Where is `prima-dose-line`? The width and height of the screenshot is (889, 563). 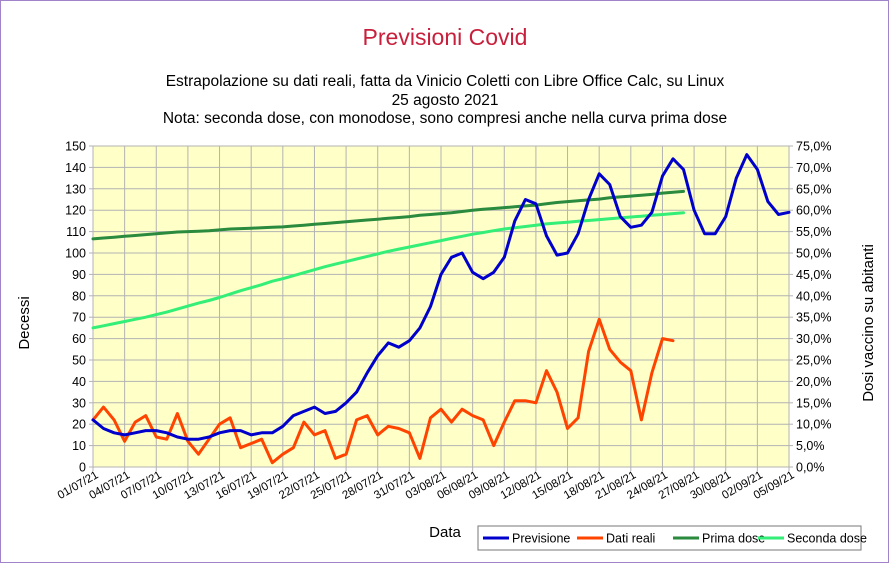 prima-dose-line is located at coordinates (388, 215).